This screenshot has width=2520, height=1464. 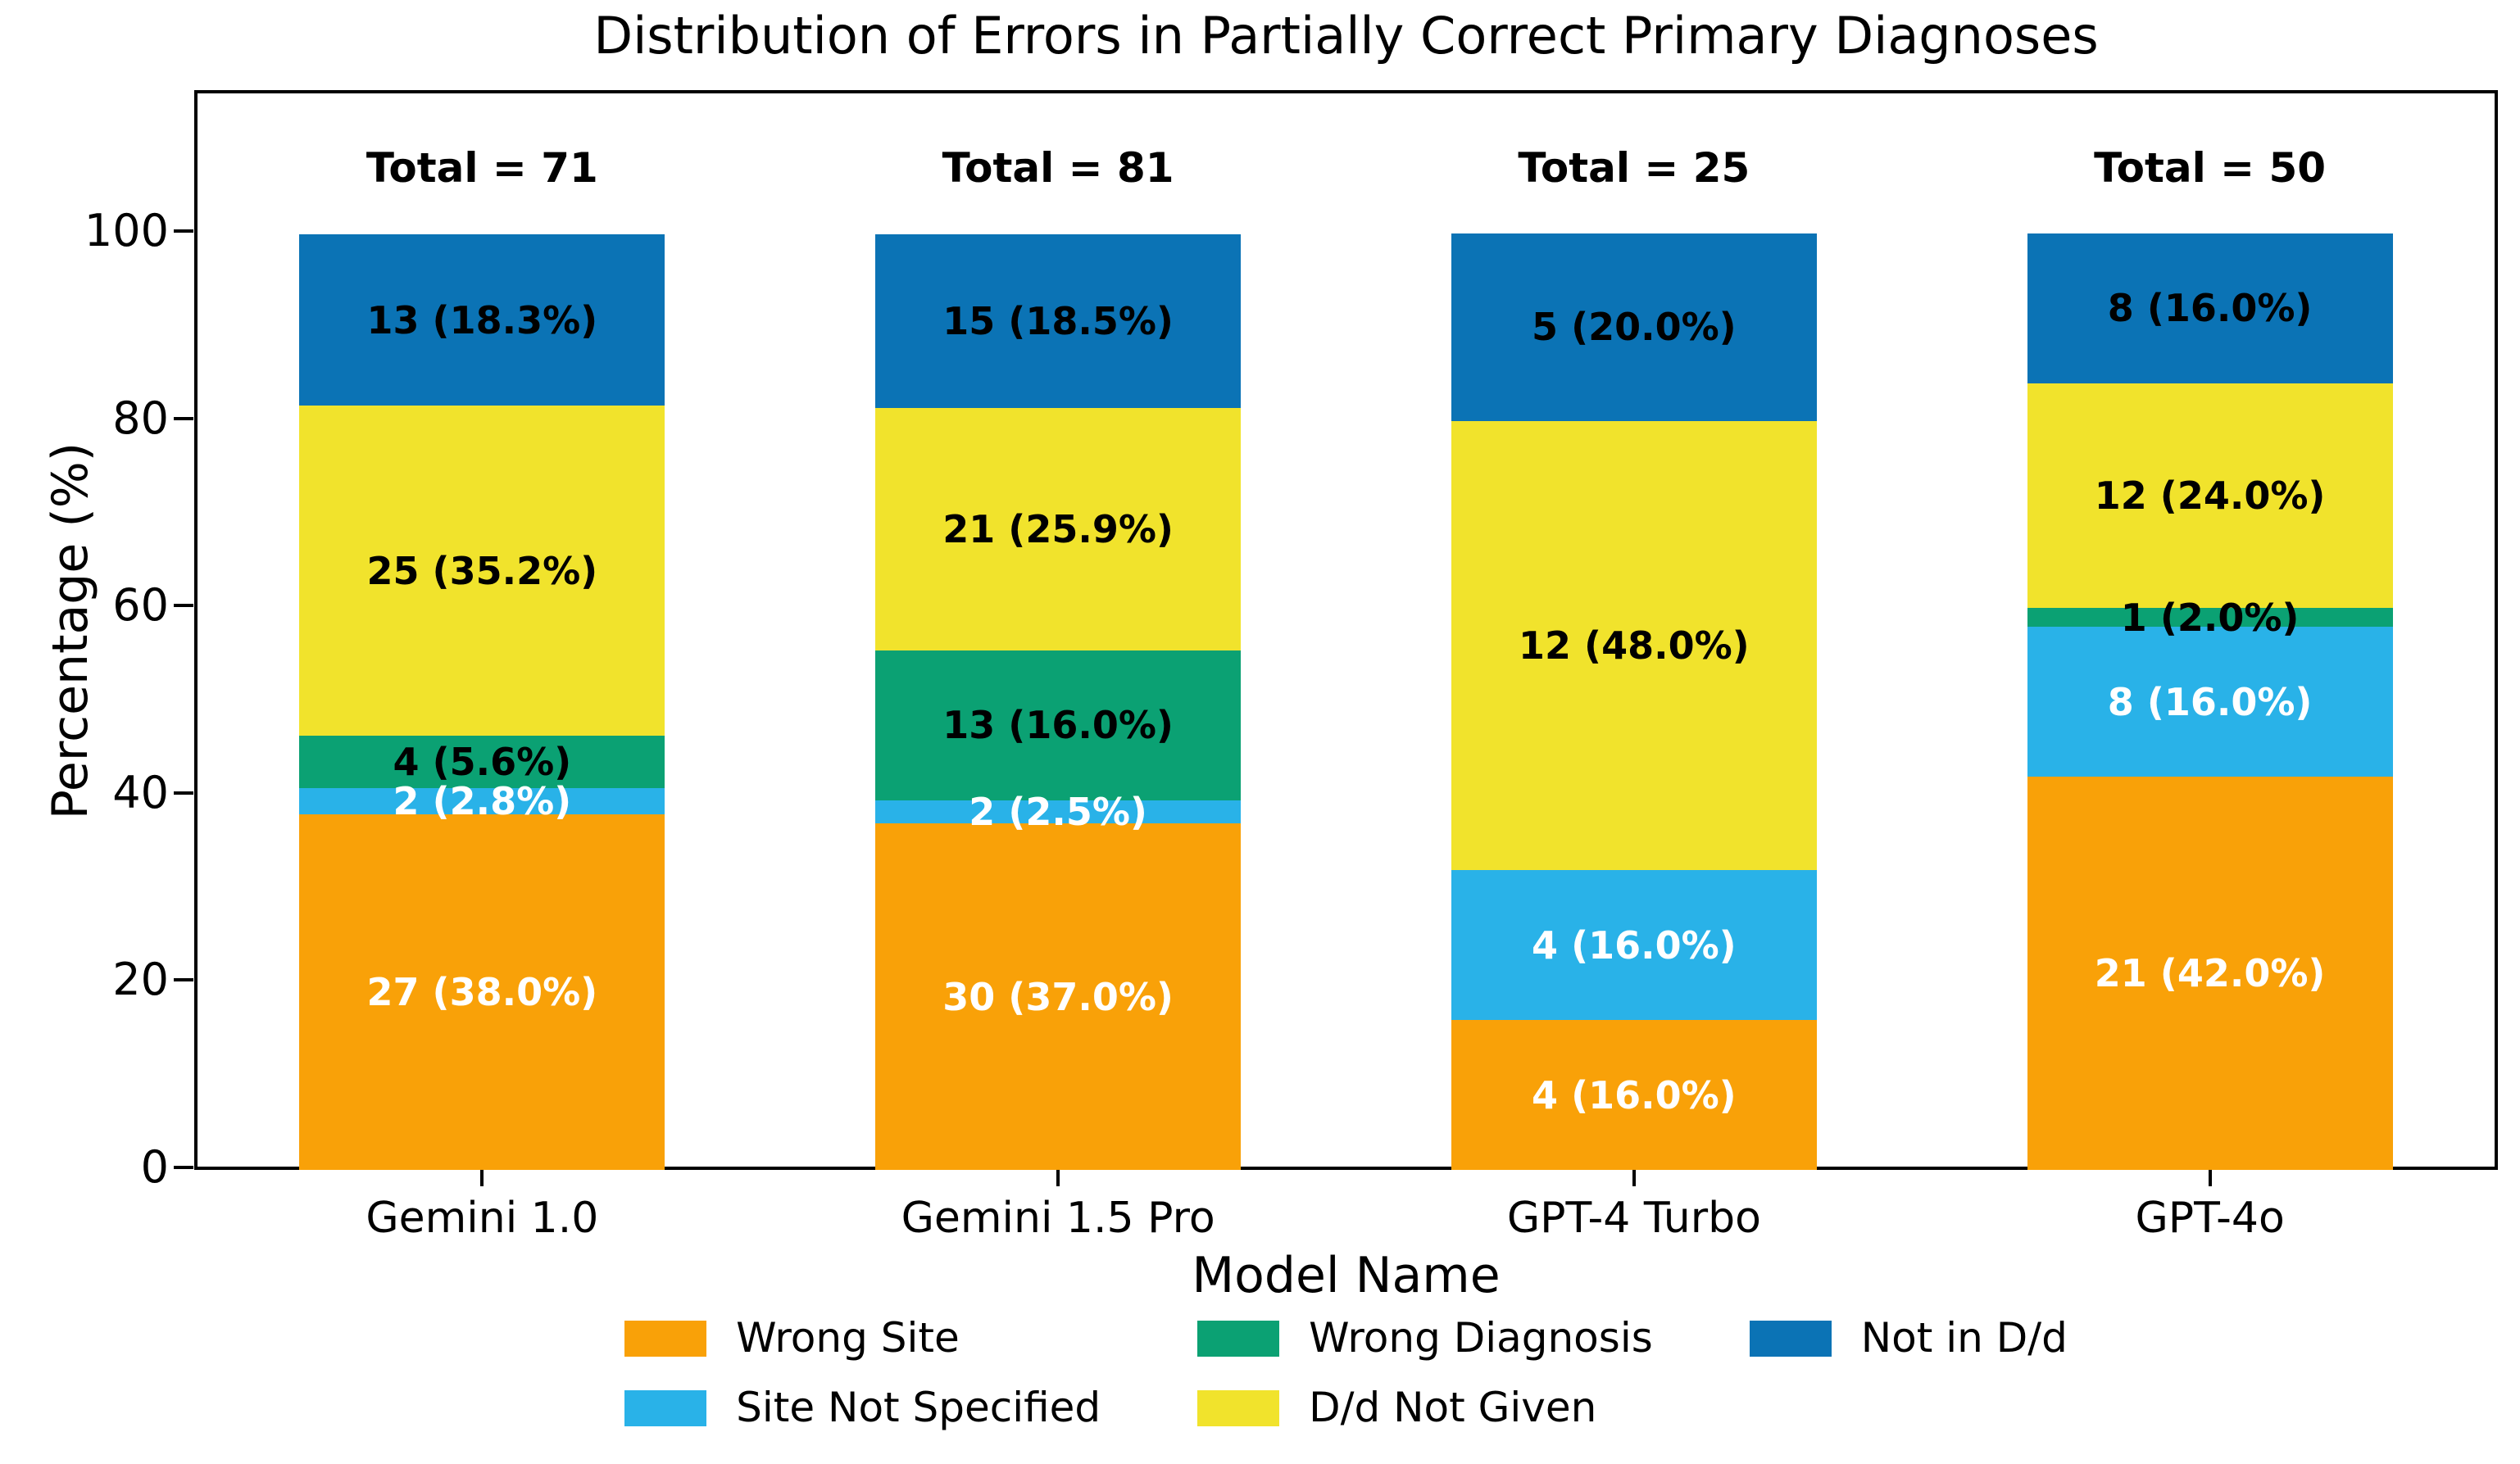 I want to click on y-axis-label: Percentage (%), so click(x=70, y=631).